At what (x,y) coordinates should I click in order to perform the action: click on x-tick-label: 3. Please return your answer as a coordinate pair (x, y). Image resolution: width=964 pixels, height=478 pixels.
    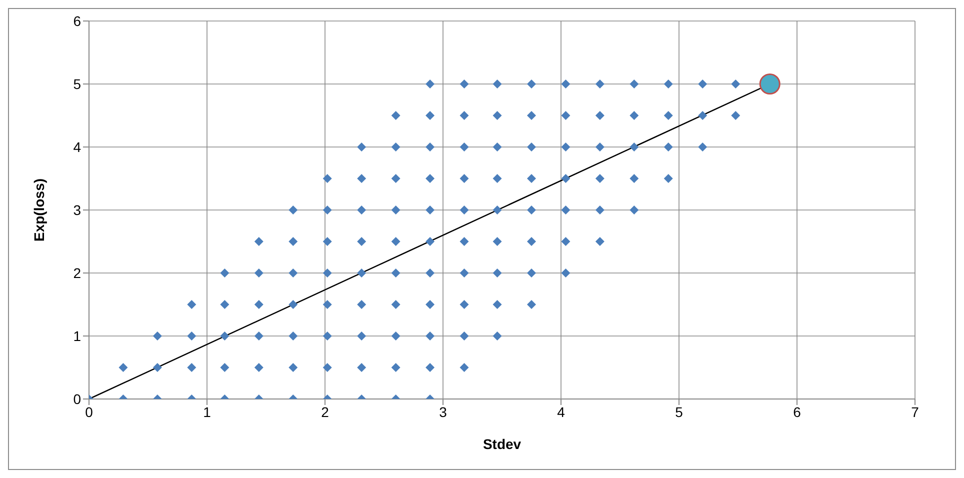
    Looking at the image, I should click on (443, 412).